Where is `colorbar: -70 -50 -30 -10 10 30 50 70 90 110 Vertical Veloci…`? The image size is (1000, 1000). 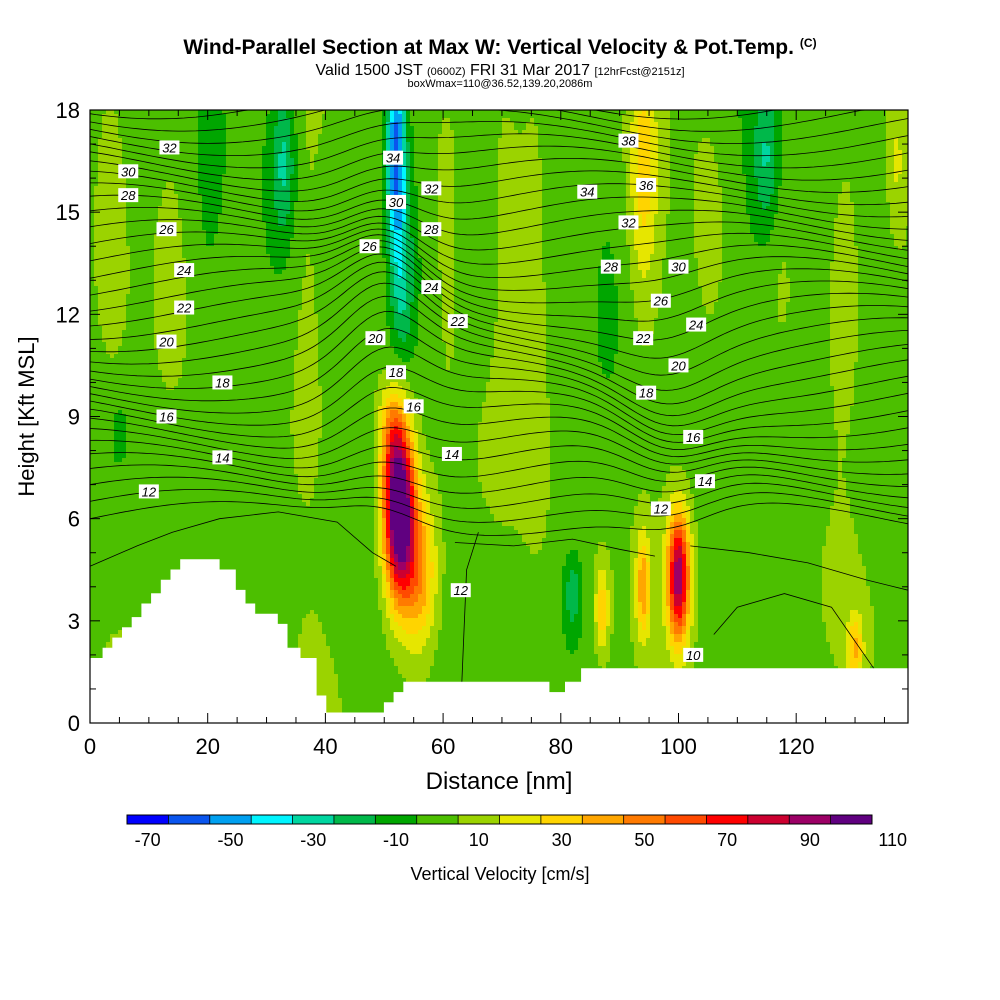 colorbar: -70 -50 -30 -10 10 30 50 70 90 110 Vertical Veloci… is located at coordinates (516, 849).